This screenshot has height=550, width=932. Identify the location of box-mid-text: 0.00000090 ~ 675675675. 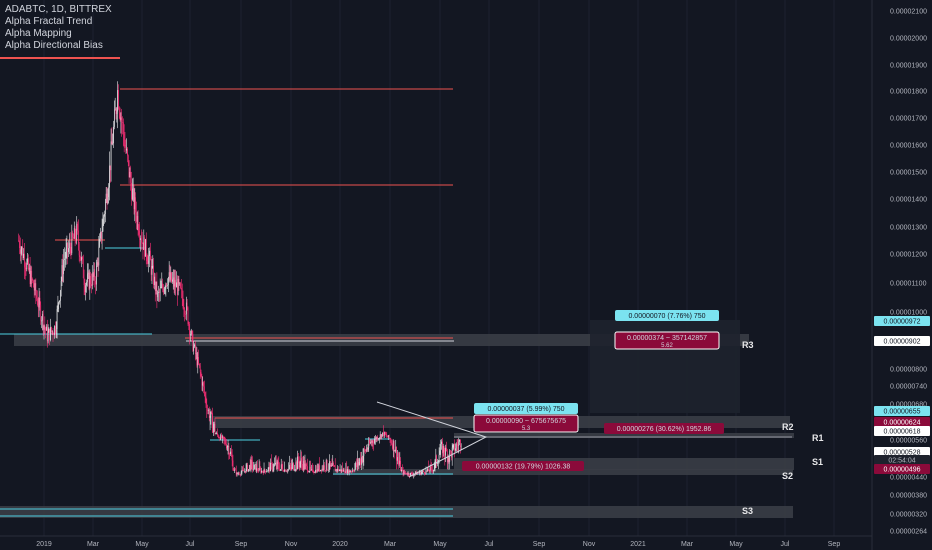
(526, 421).